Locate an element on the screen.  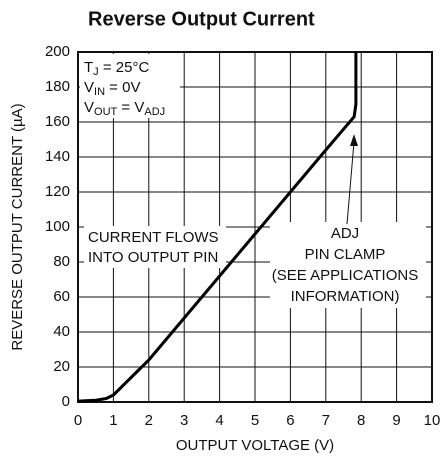
x-tick-label: 1 is located at coordinates (113, 420).